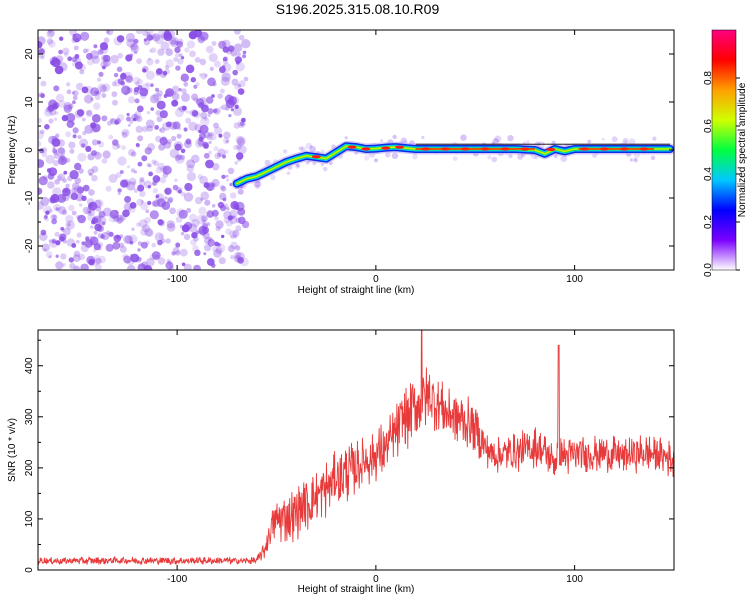 This screenshot has width=750, height=600. I want to click on snr-x-axis-label: Height of straight line (km), so click(356, 589).